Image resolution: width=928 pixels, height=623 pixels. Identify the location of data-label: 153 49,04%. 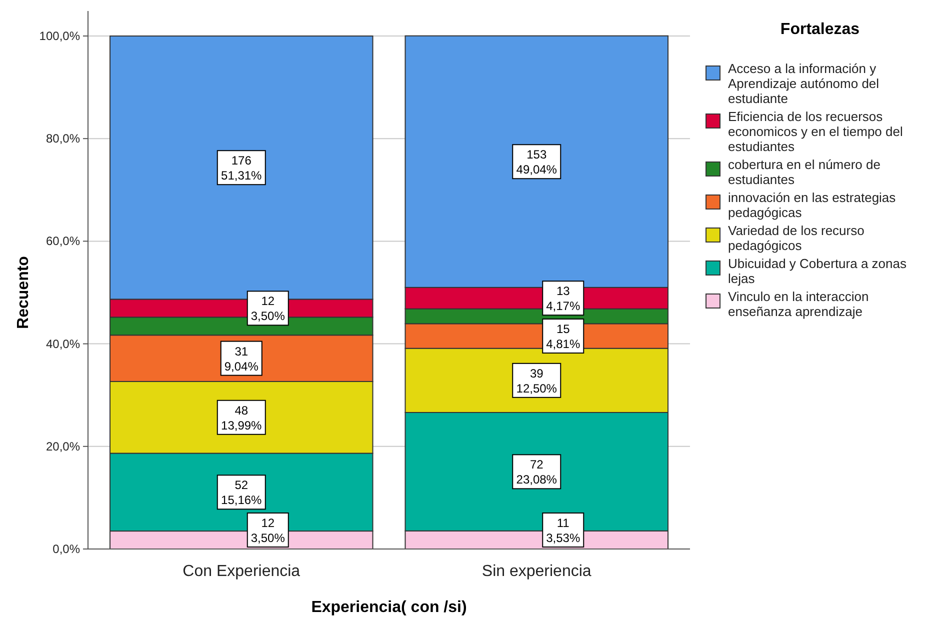
(537, 162).